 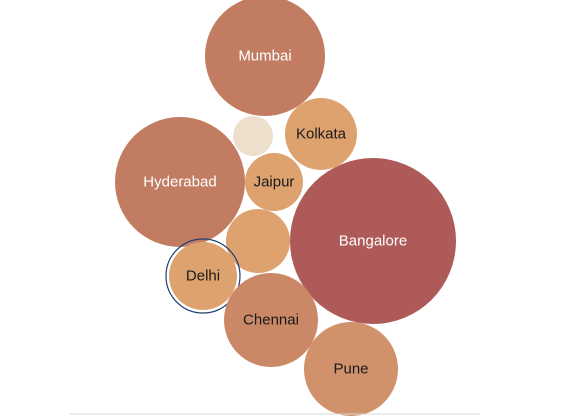 I want to click on bubble-label-jaipur: Jaipur, so click(x=274, y=182).